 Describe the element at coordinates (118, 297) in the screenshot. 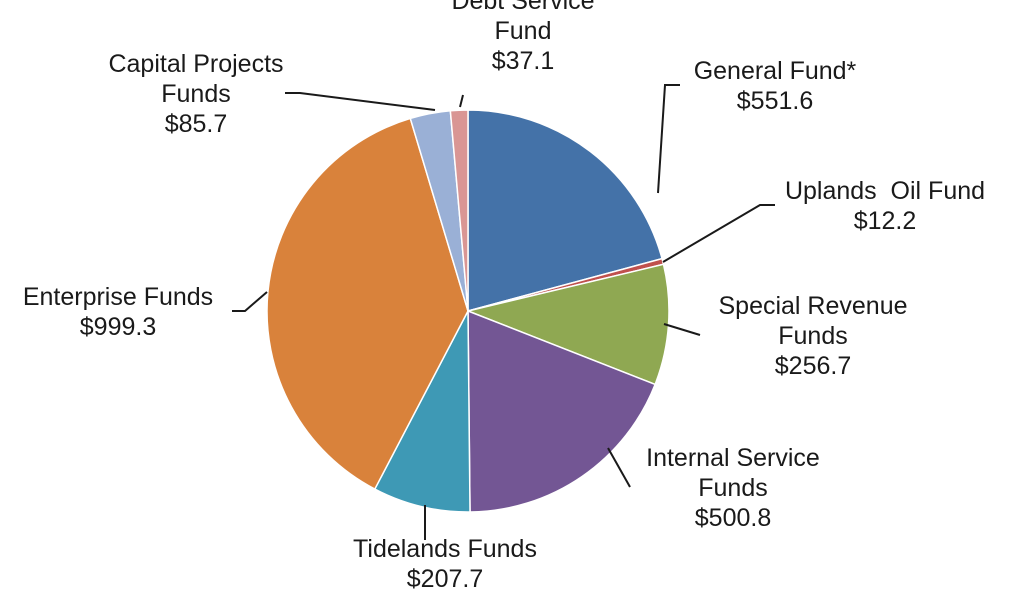

I see `slice-name-label: Enterprise Funds` at that location.